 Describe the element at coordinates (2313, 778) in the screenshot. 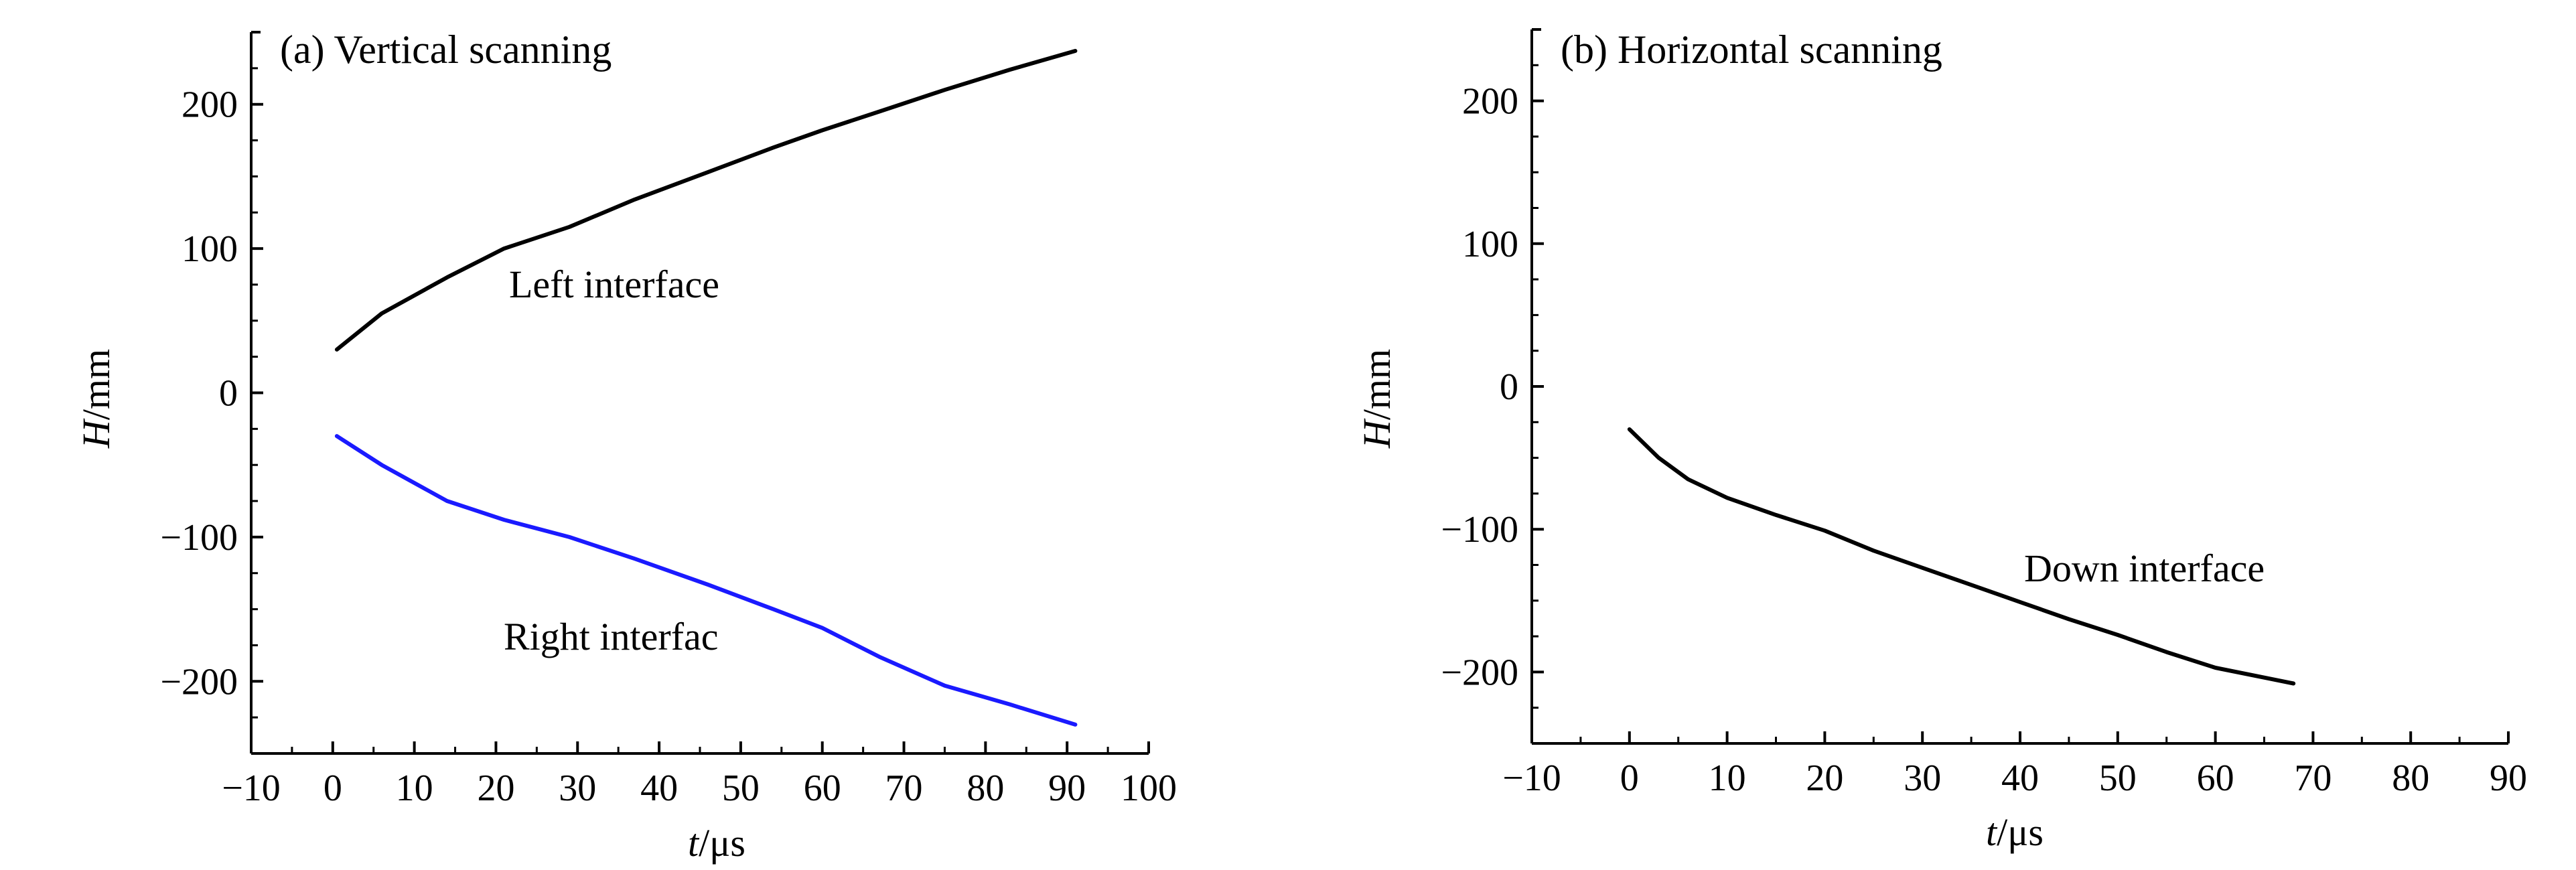

I see `panel-b-x-tick-label: 70` at that location.